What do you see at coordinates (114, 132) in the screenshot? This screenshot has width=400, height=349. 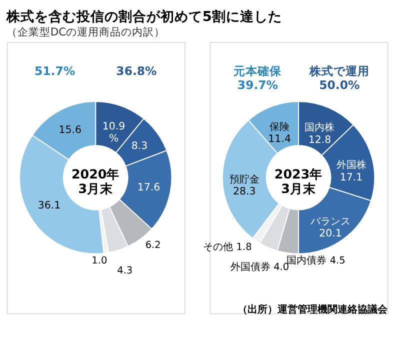 I see `data-label: 10.9 %` at bounding box center [114, 132].